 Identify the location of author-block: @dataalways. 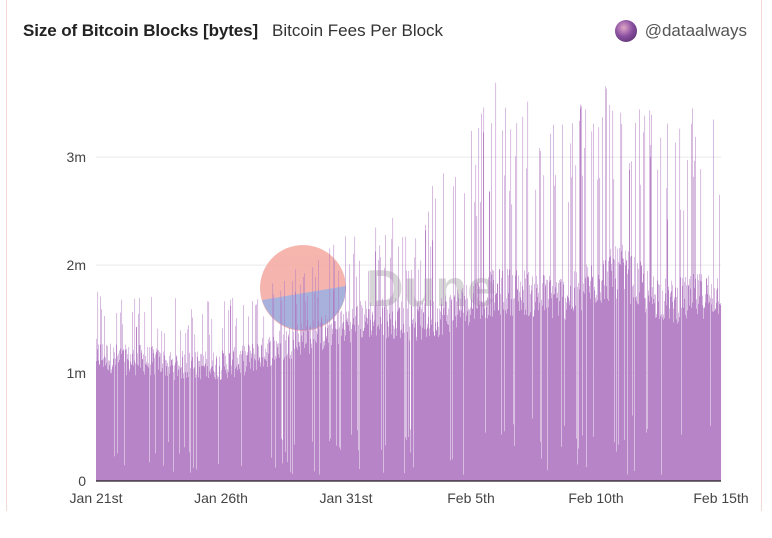
(680, 31).